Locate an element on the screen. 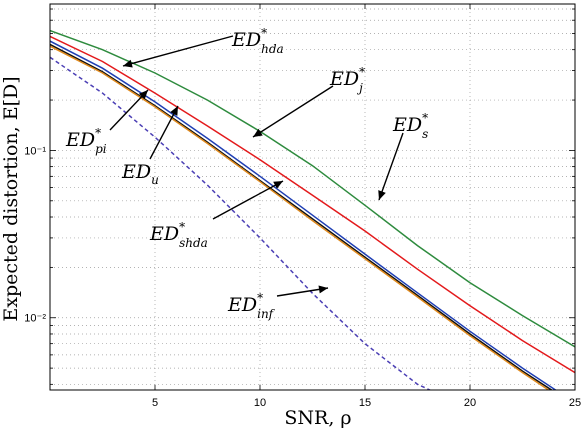 This screenshot has width=581, height=432. annotation-sub: u is located at coordinates (155, 180).